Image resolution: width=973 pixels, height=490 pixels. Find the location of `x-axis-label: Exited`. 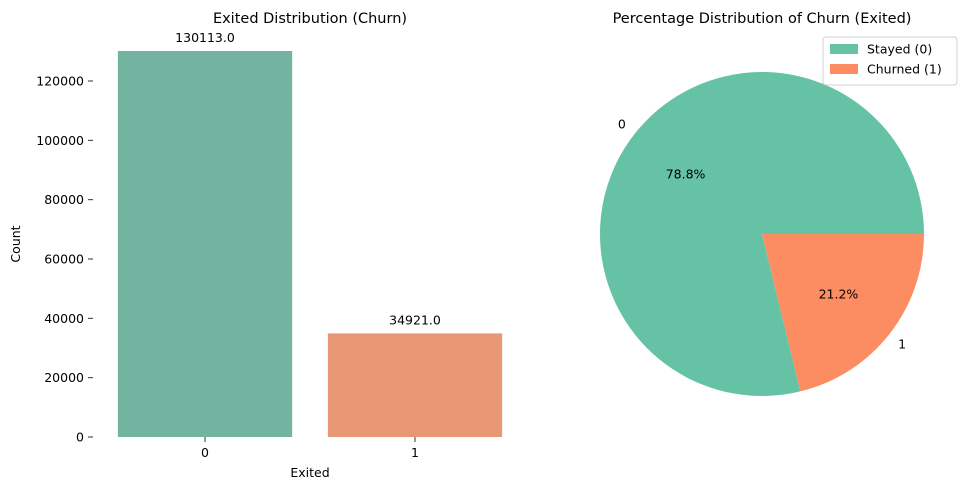

x-axis-label: Exited is located at coordinates (309, 472).